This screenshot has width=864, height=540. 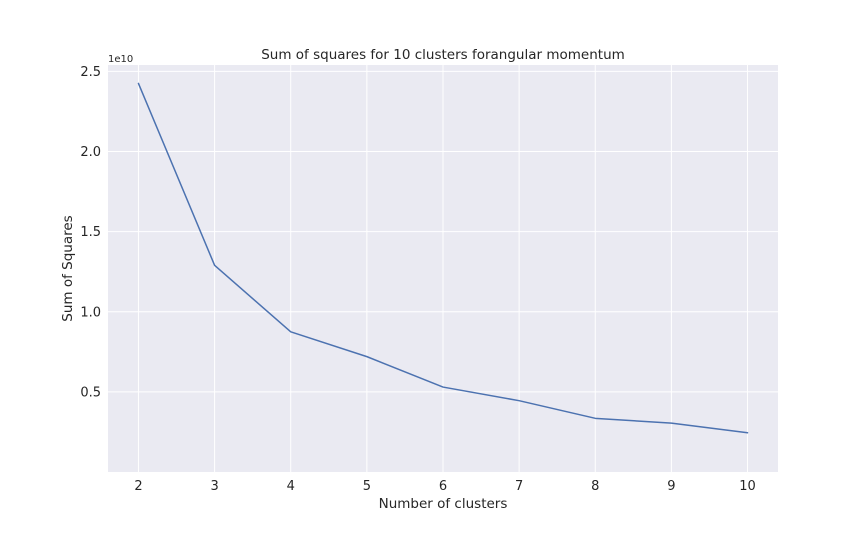 I want to click on y-tick-labels: 0.5 1.0 1.5 2.0 2.5, so click(x=90, y=232).